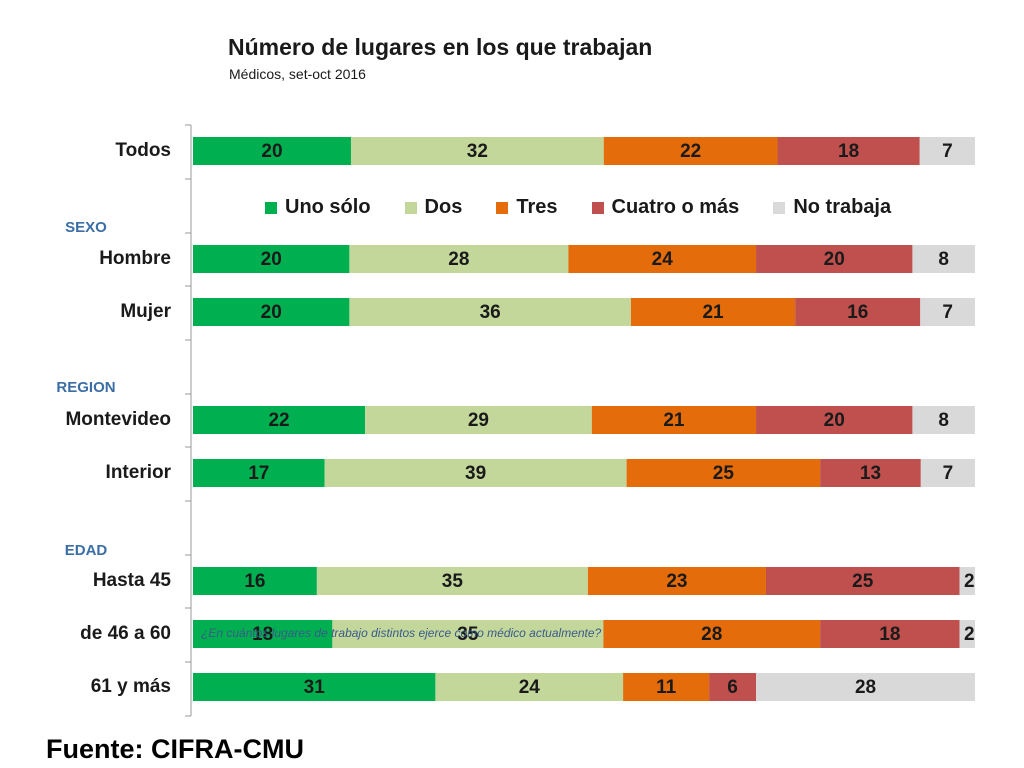 The width and height of the screenshot is (1024, 768). What do you see at coordinates (271, 207) in the screenshot?
I see `legend-swatch-uno-solo` at bounding box center [271, 207].